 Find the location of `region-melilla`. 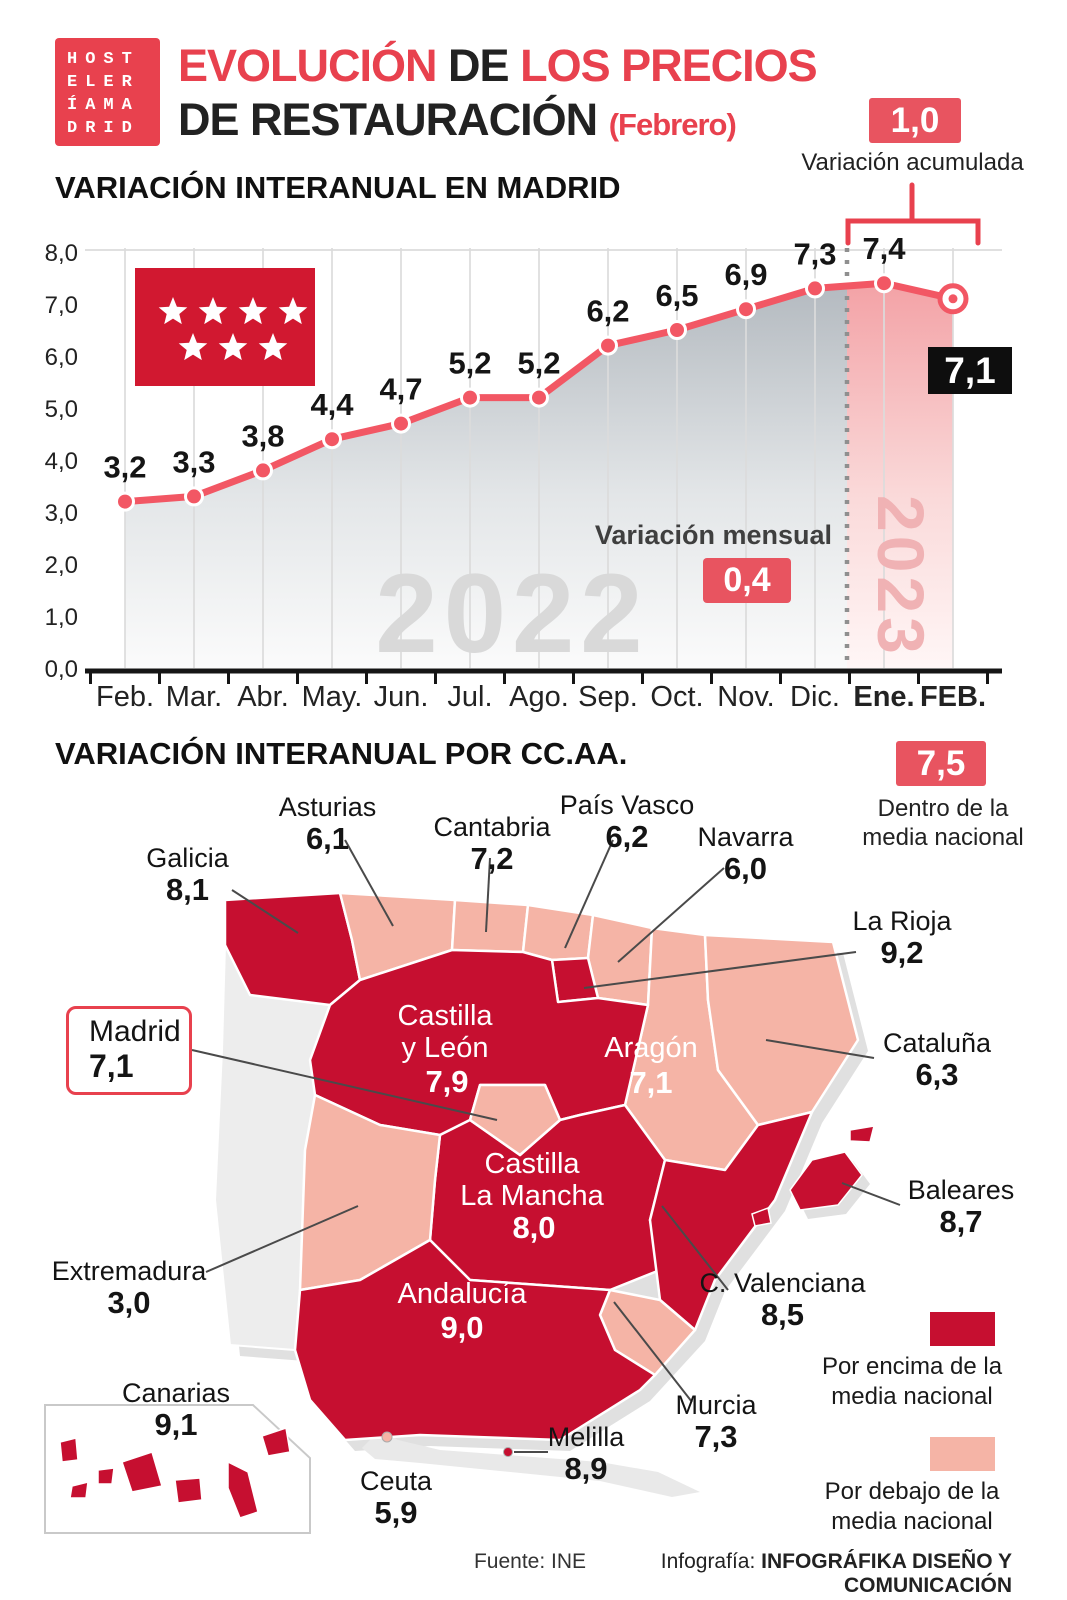

region-melilla is located at coordinates (508, 1452).